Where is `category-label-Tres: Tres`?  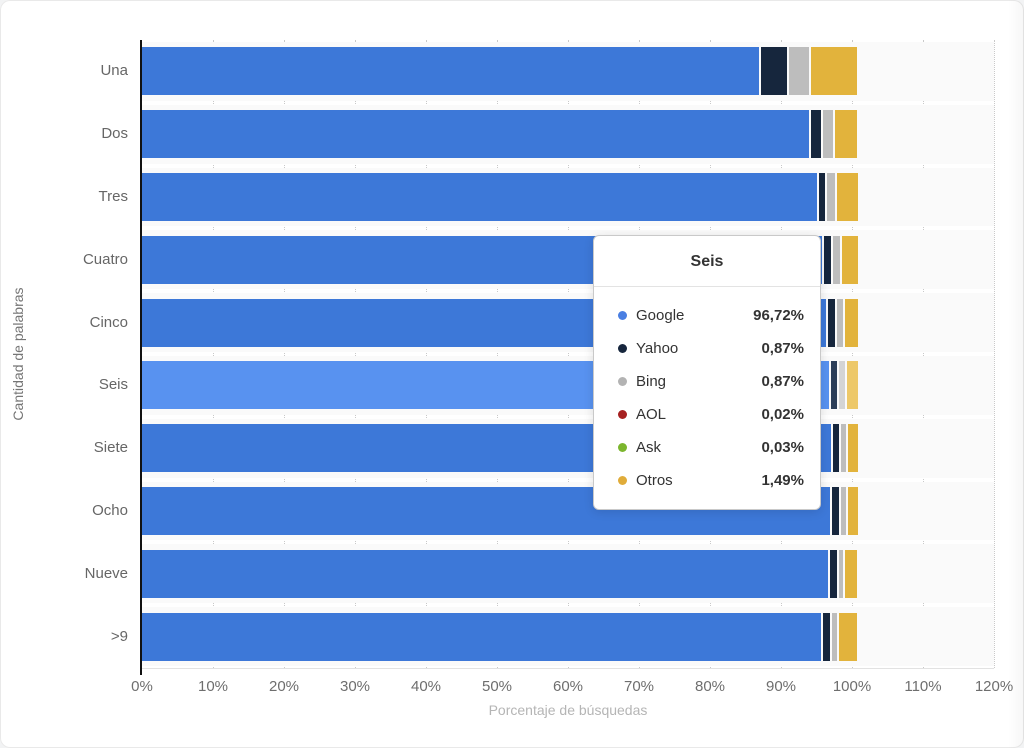
category-label-Tres: Tres is located at coordinates (113, 196).